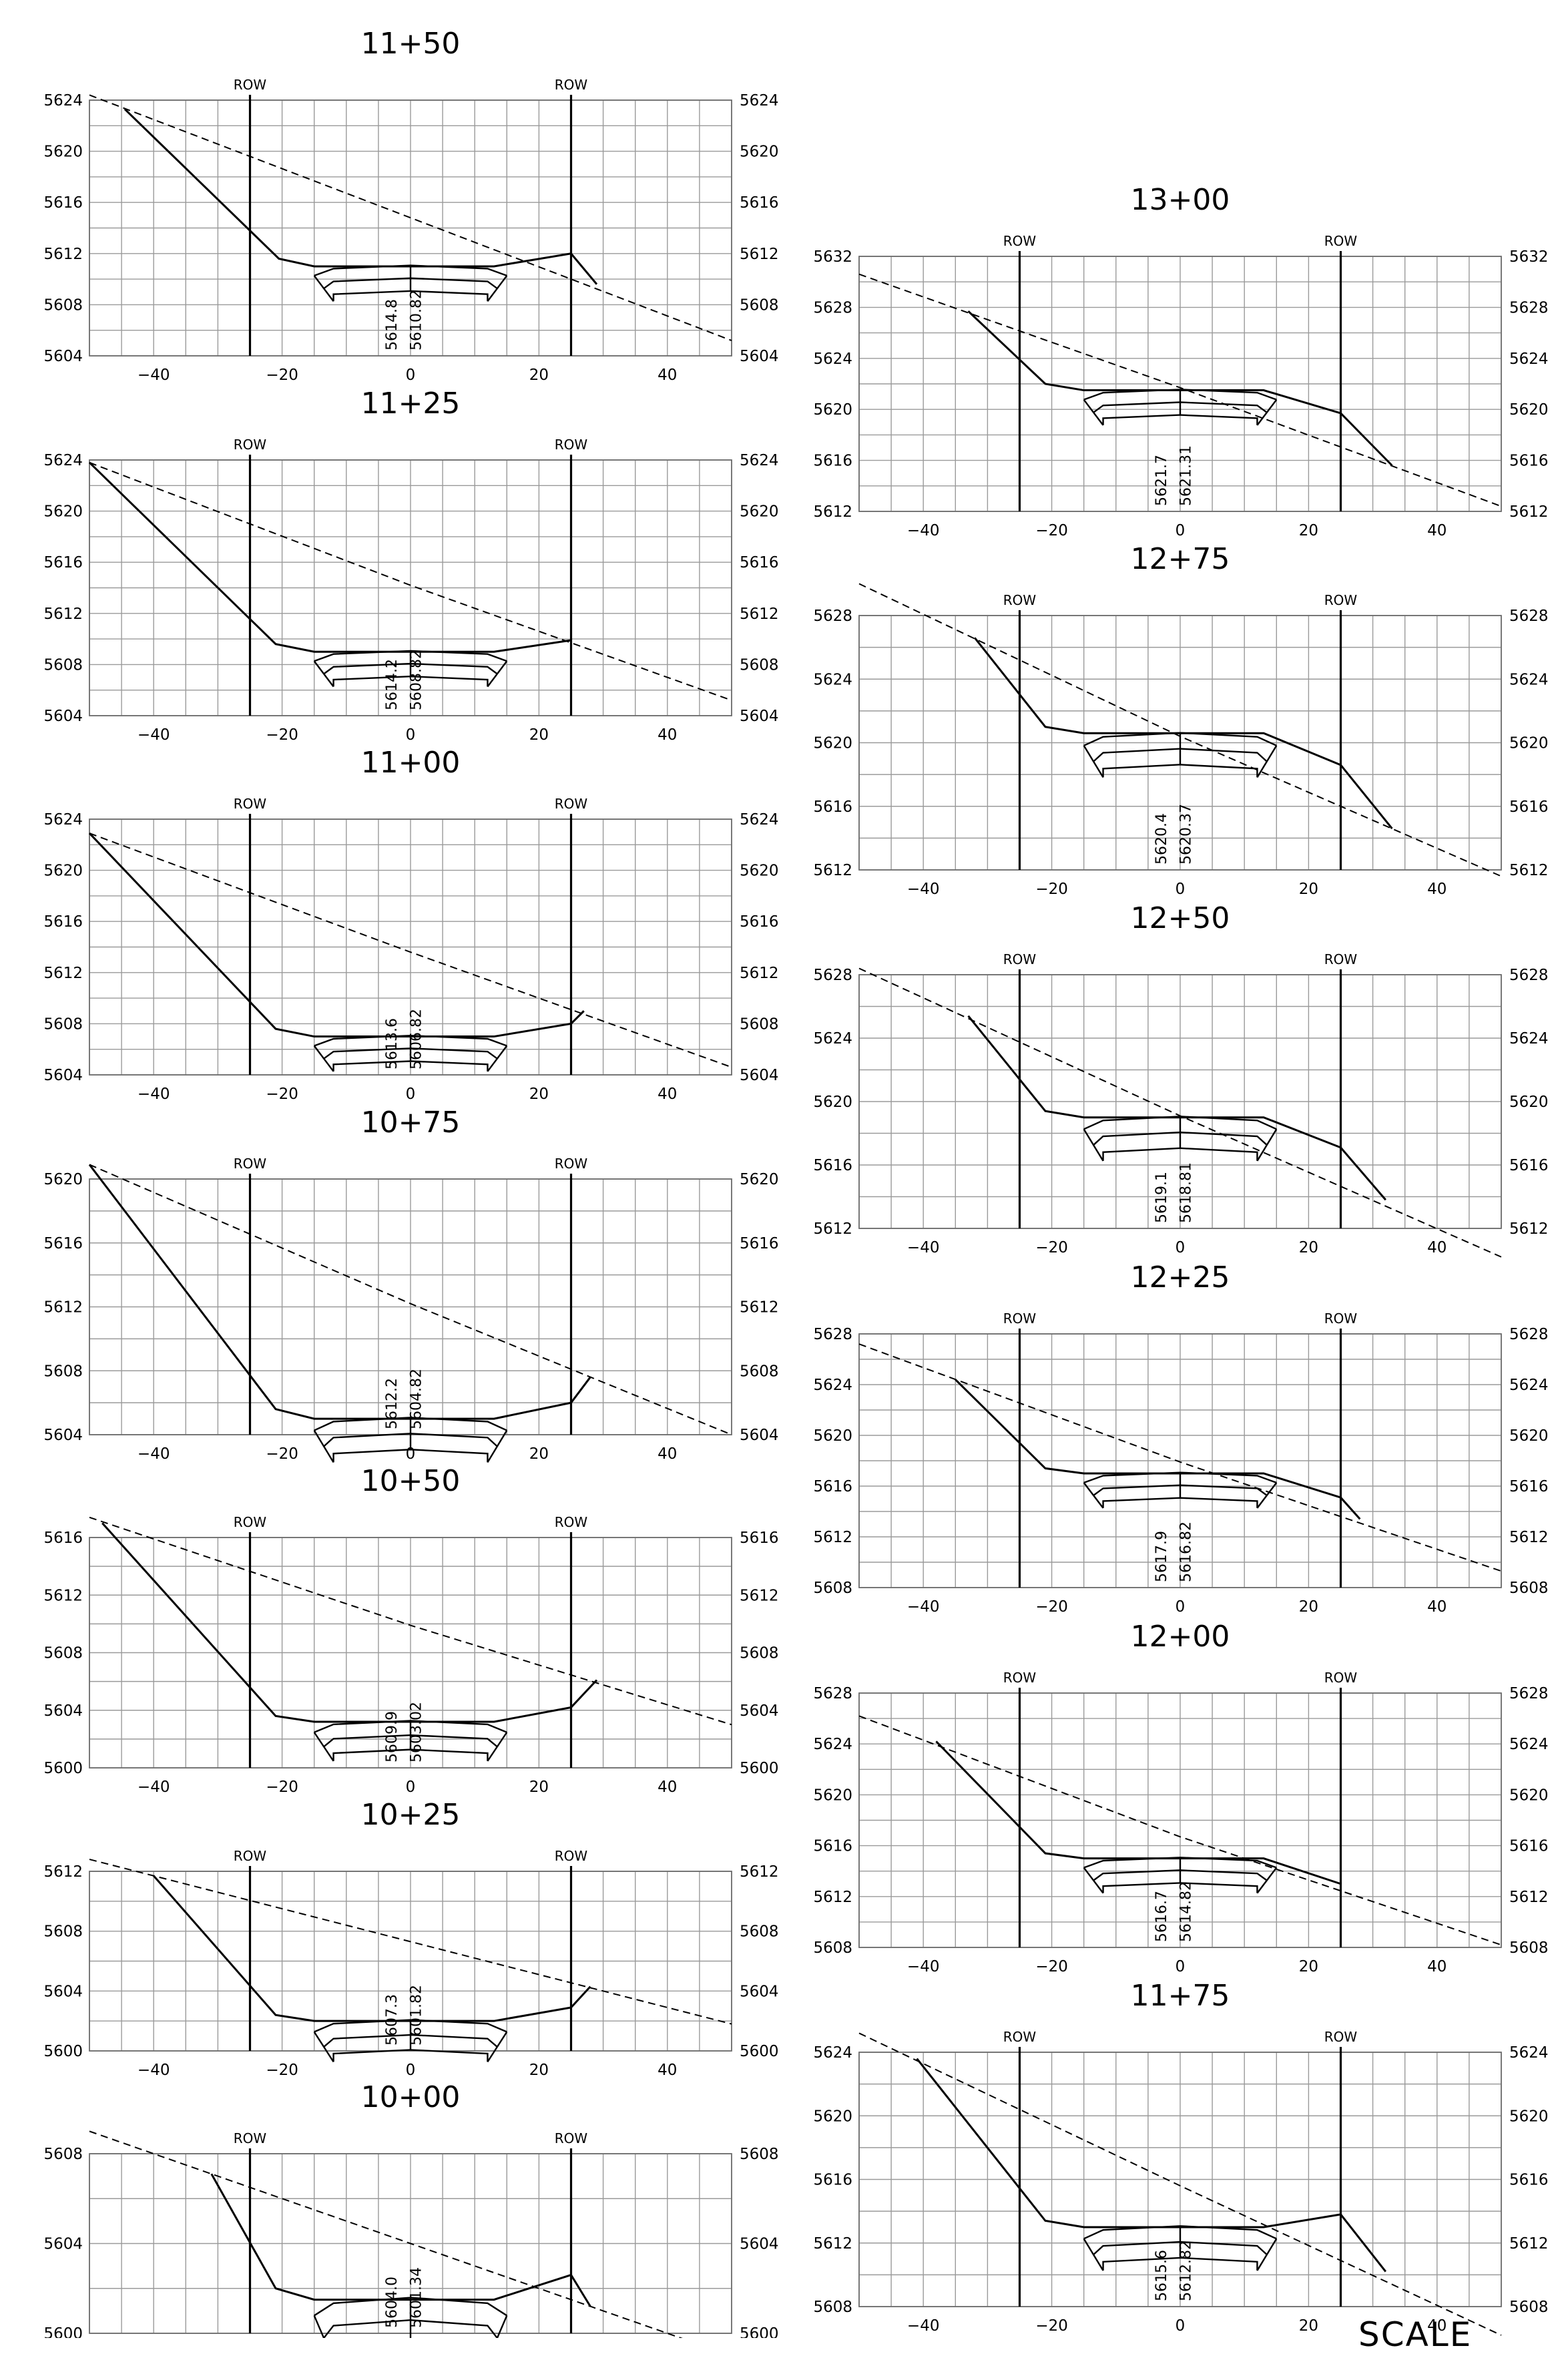  I want to click on existing-elevation-label: 5617.9, so click(1161, 1557).